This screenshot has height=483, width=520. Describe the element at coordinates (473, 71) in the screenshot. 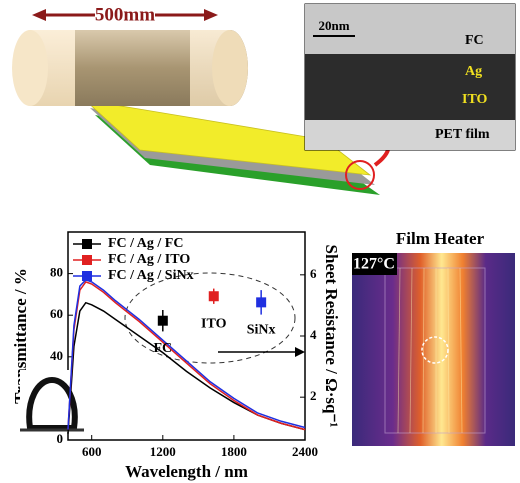

I see `layer-label: Ag` at that location.